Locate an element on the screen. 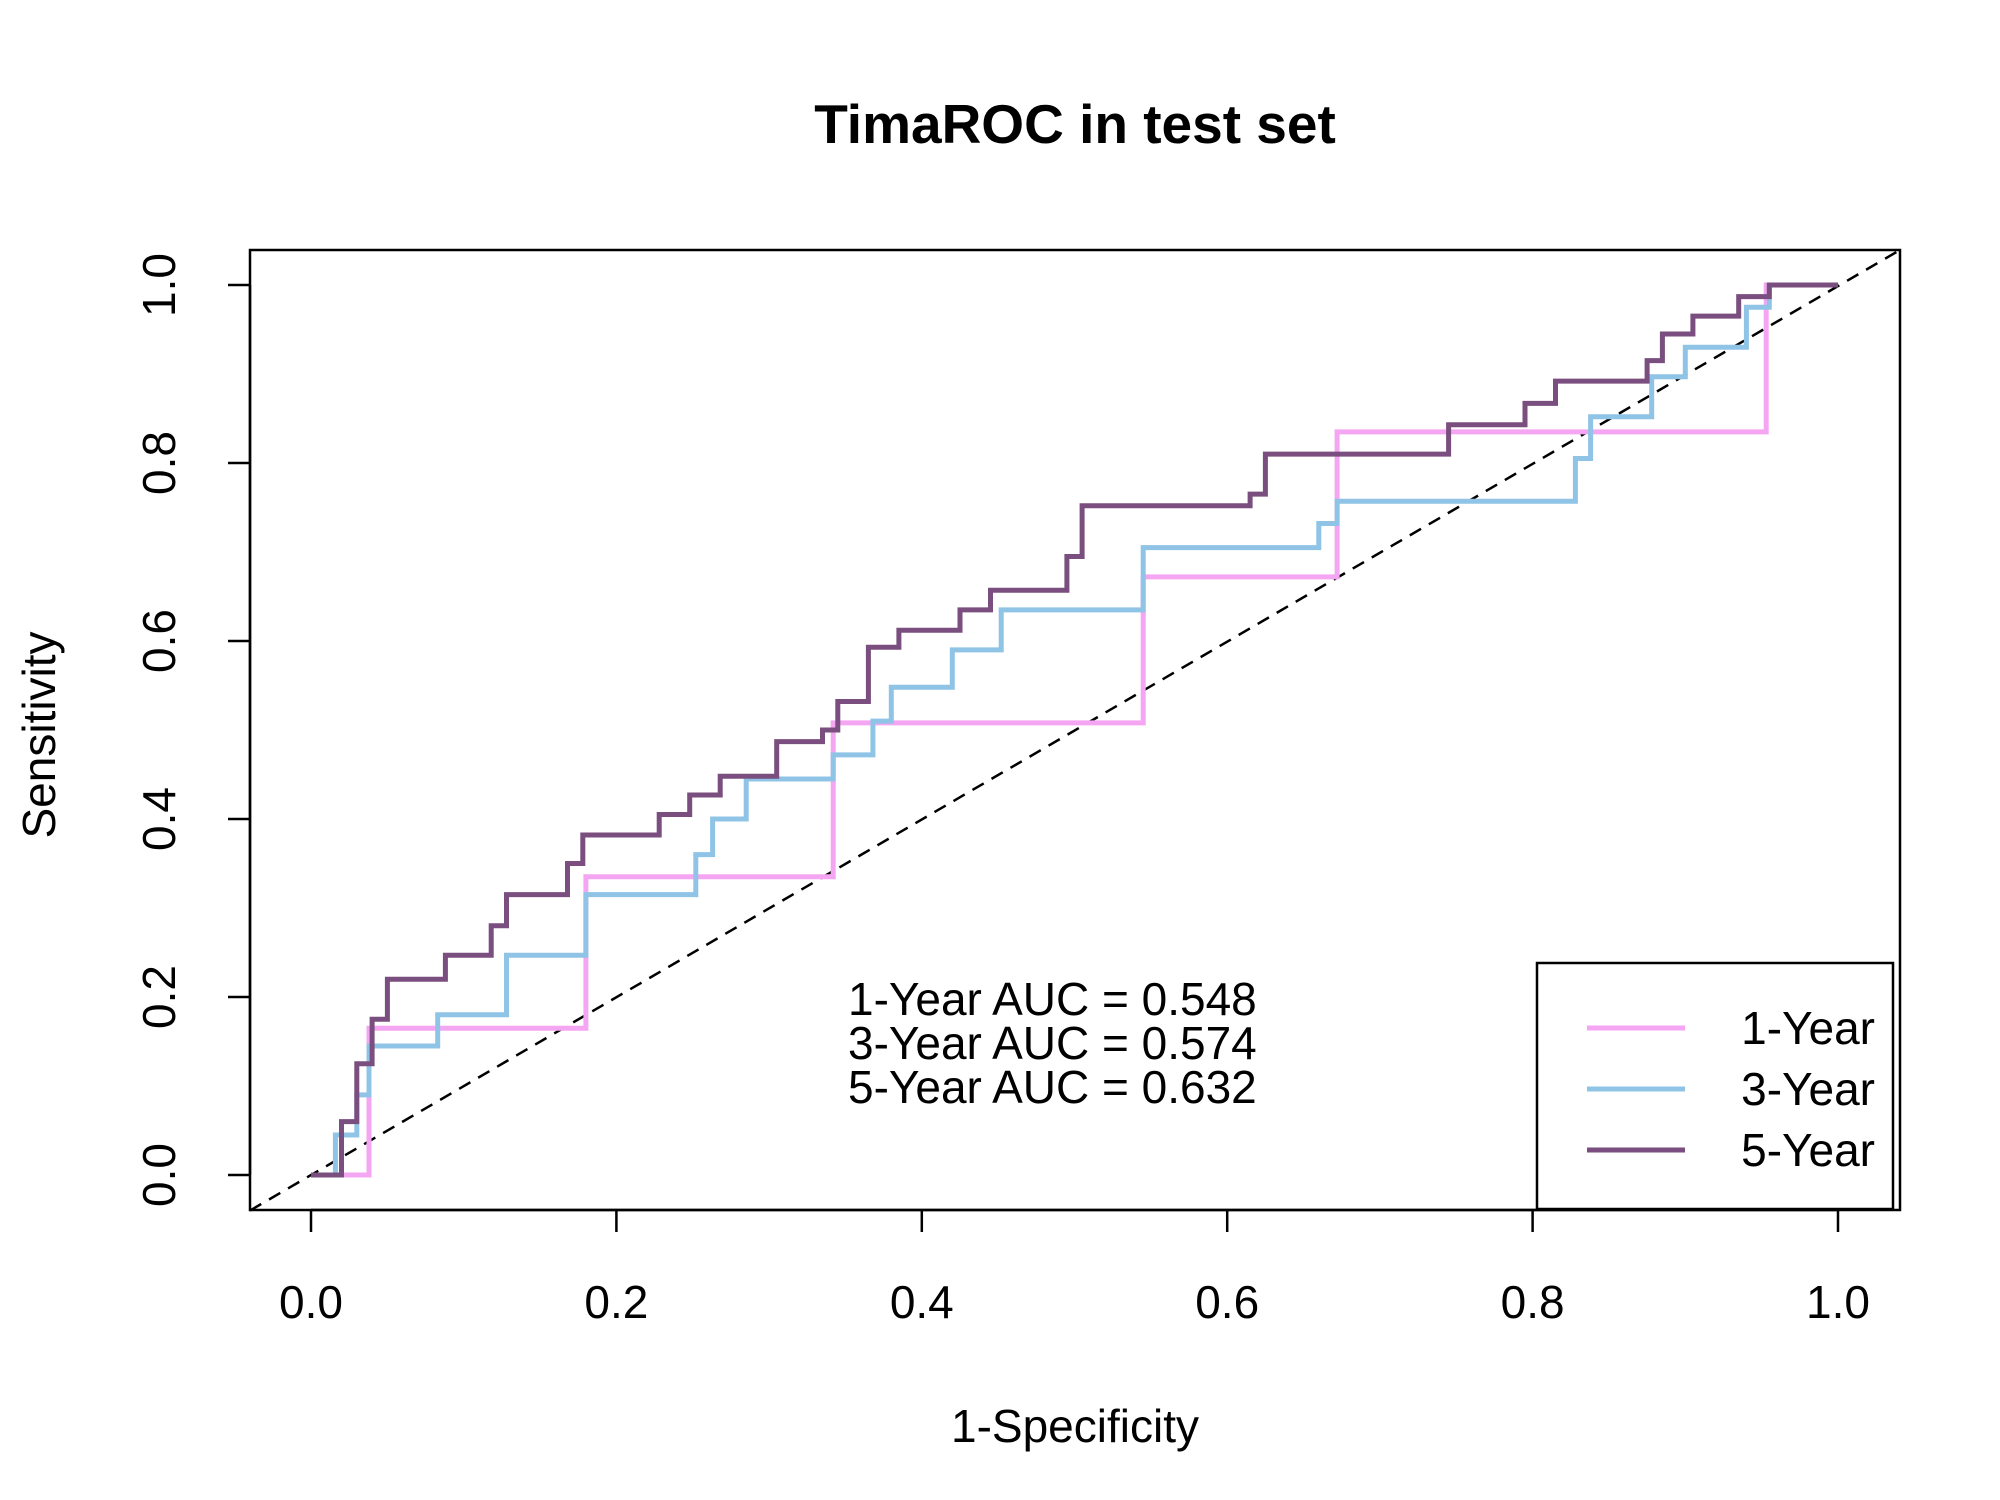 Image resolution: width=2000 pixels, height=1500 pixels. legend-label-1-year: 1-Year is located at coordinates (1808, 1028).